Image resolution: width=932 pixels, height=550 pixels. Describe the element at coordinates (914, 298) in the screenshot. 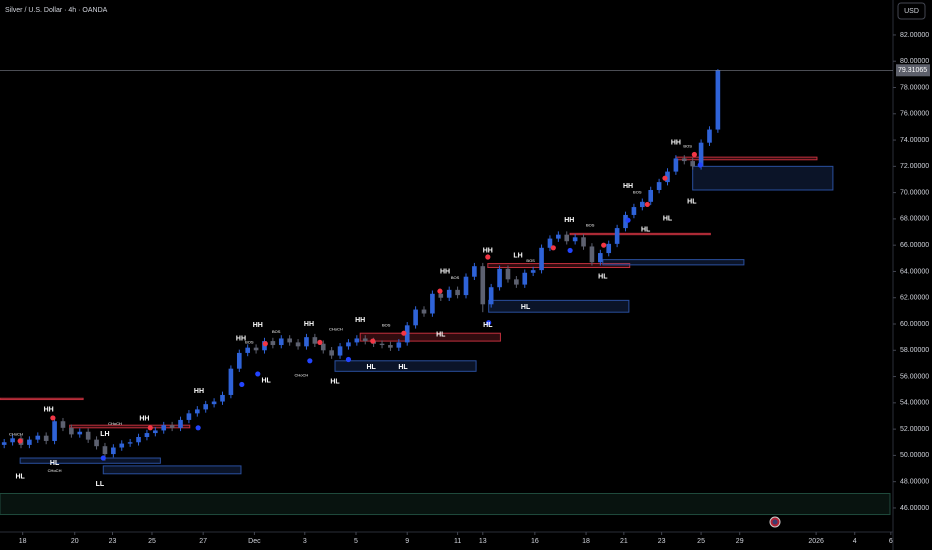

I see `y-tick-label: 62.00000` at that location.